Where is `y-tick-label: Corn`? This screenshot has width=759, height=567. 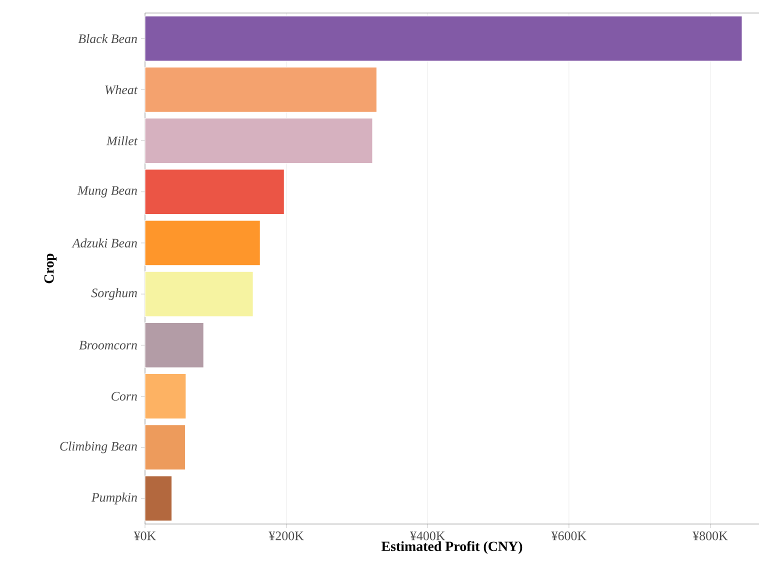
y-tick-label: Corn is located at coordinates (124, 396).